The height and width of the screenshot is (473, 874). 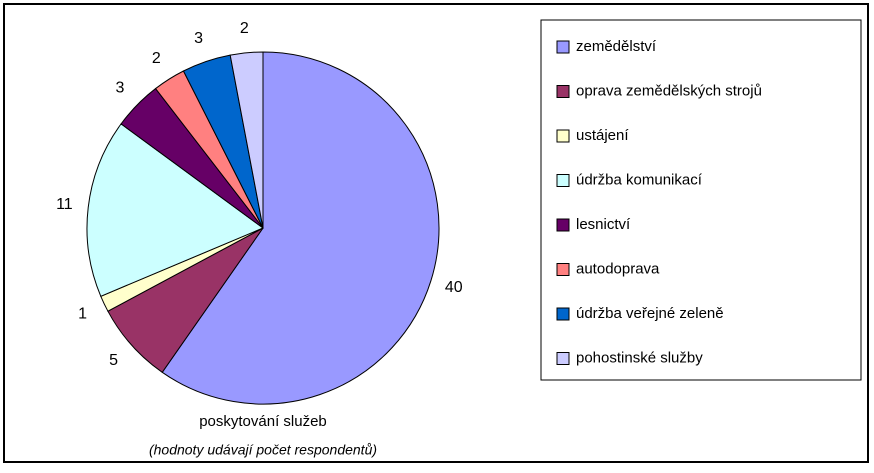 What do you see at coordinates (82, 313) in the screenshot?
I see `data-label: 1` at bounding box center [82, 313].